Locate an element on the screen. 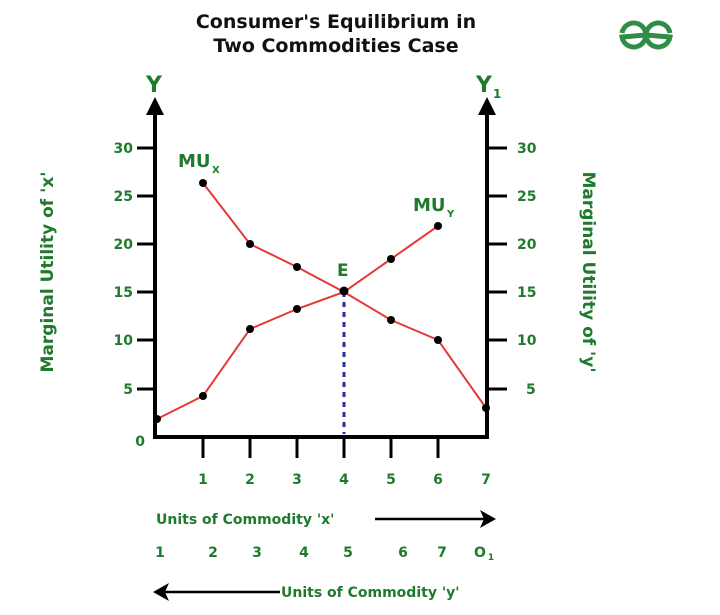 The height and width of the screenshot is (615, 720). mux-label: MU X is located at coordinates (199, 163).